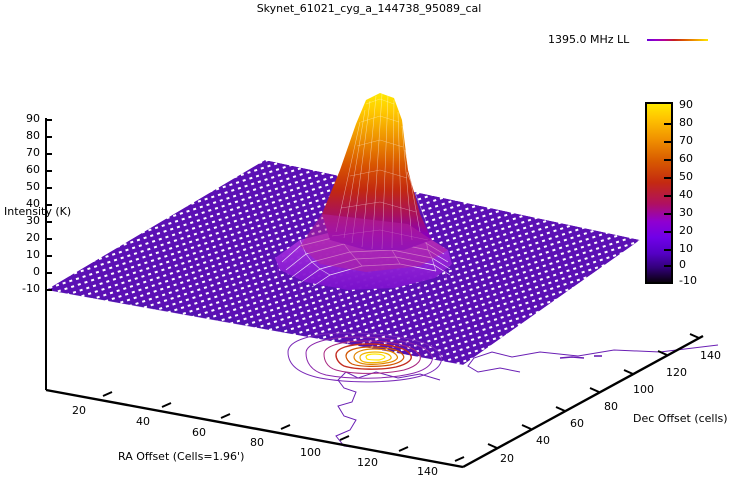 The height and width of the screenshot is (478, 738). I want to click on y-axis-tick-label: 40, so click(543, 440).